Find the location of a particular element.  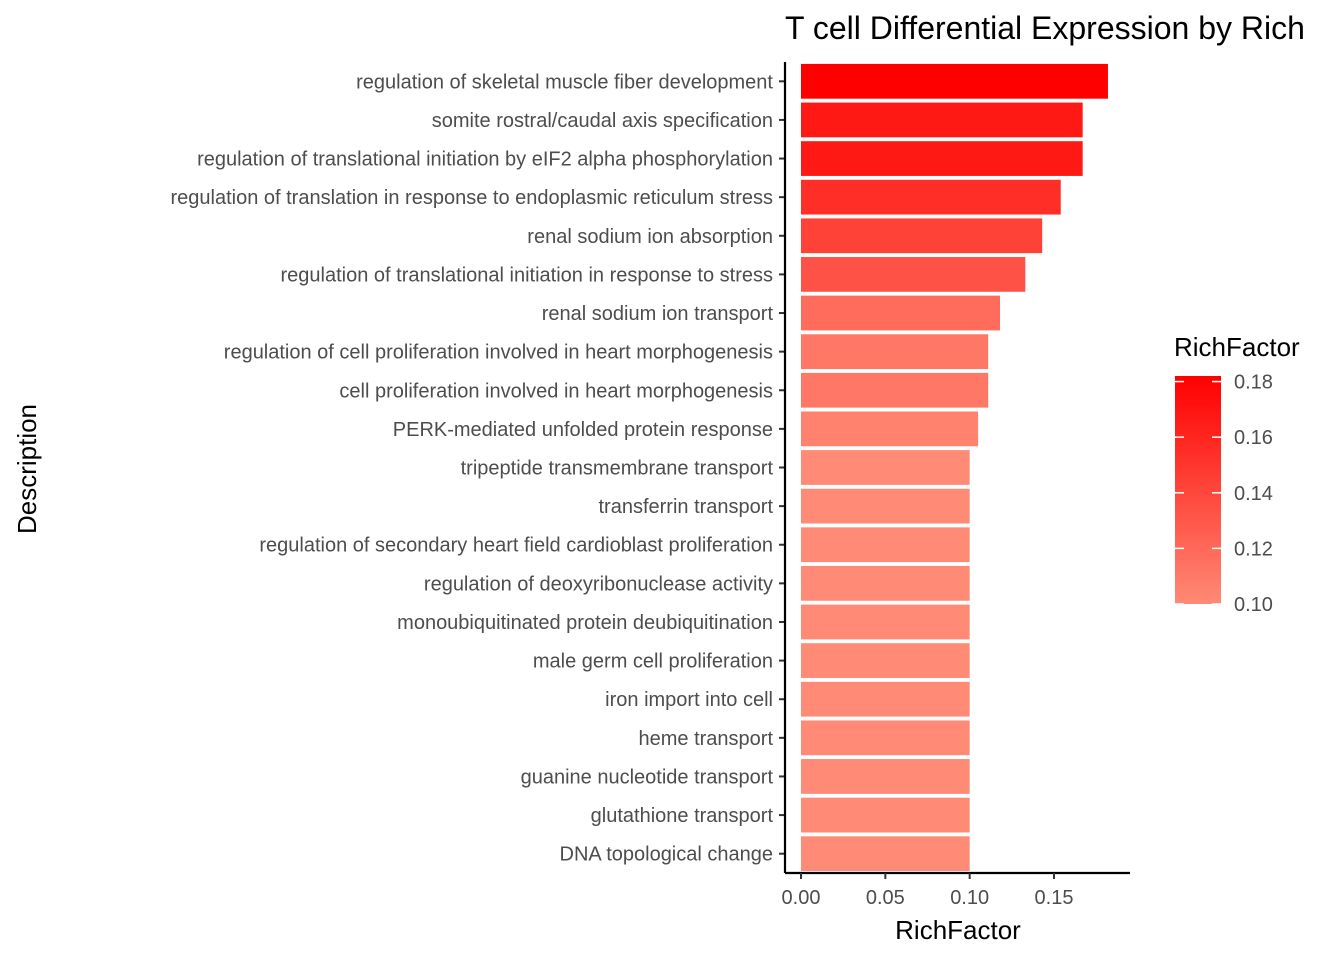

legend-label: 0.12 is located at coordinates (1253, 549).